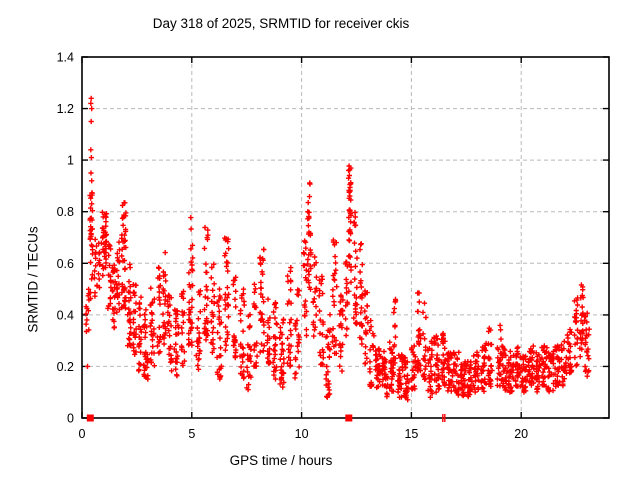 The width and height of the screenshot is (640, 480). What do you see at coordinates (65, 264) in the screenshot?
I see `y-tick-label: 0.6` at bounding box center [65, 264].